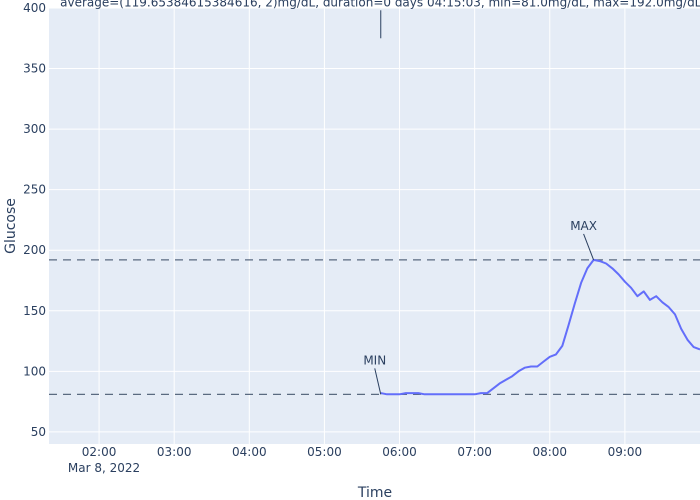 This screenshot has width=700, height=500. Describe the element at coordinates (374, 360) in the screenshot. I see `min-annotation: MIN` at that location.